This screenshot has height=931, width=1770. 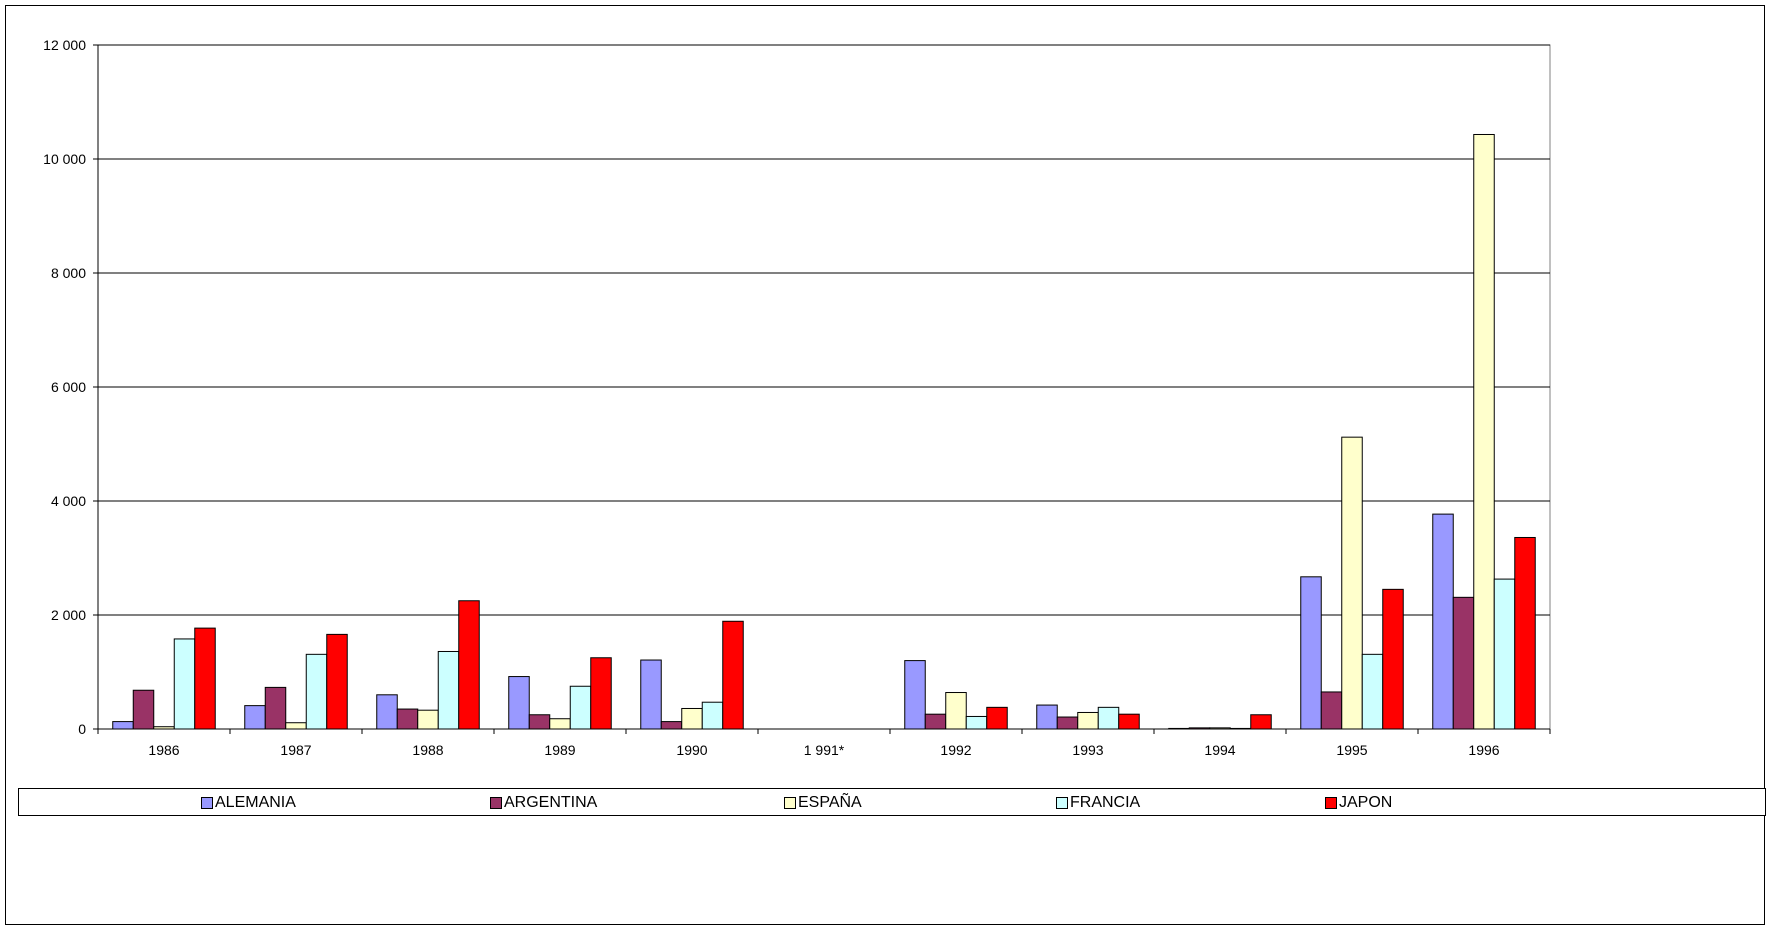 I want to click on x-tick-label: 1996, so click(x=1483, y=750).